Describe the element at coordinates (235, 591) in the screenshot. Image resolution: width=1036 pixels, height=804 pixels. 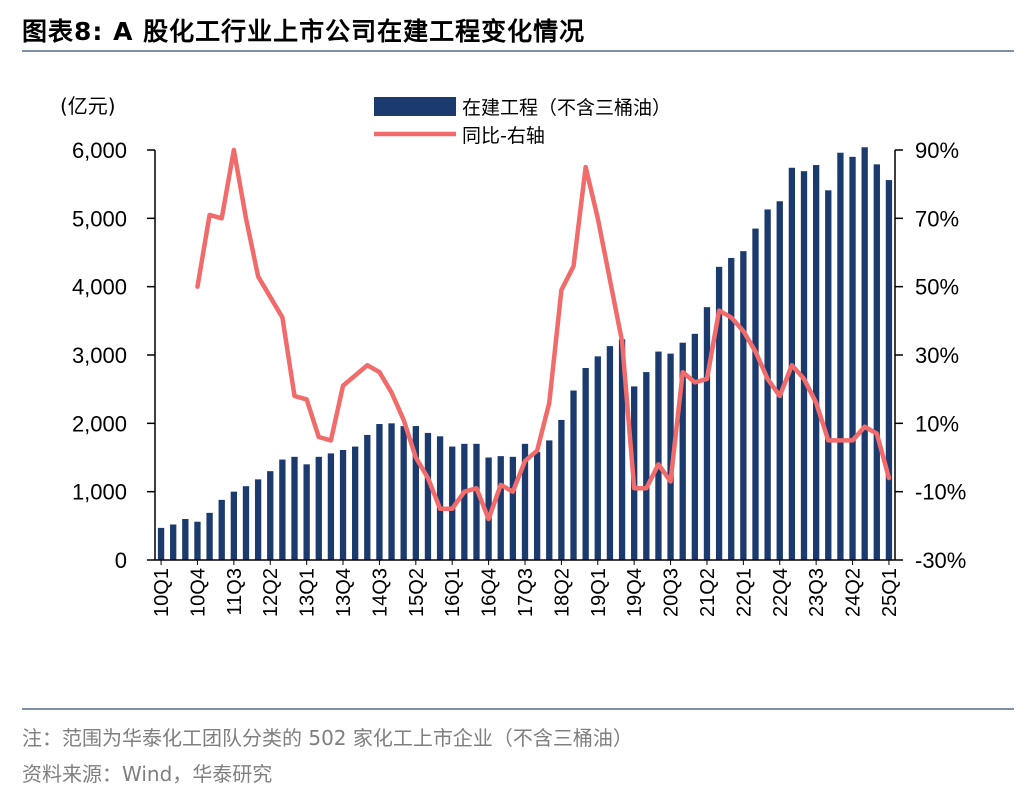
I see `x-tick-label: 11Q3` at that location.